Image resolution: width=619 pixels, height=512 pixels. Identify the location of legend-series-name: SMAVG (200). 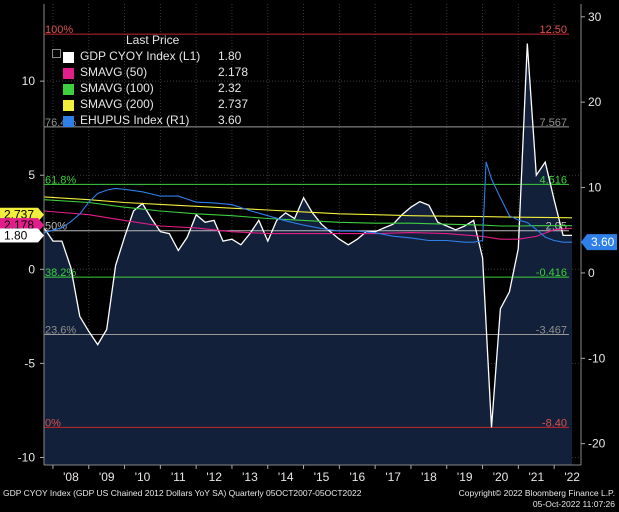
(117, 104).